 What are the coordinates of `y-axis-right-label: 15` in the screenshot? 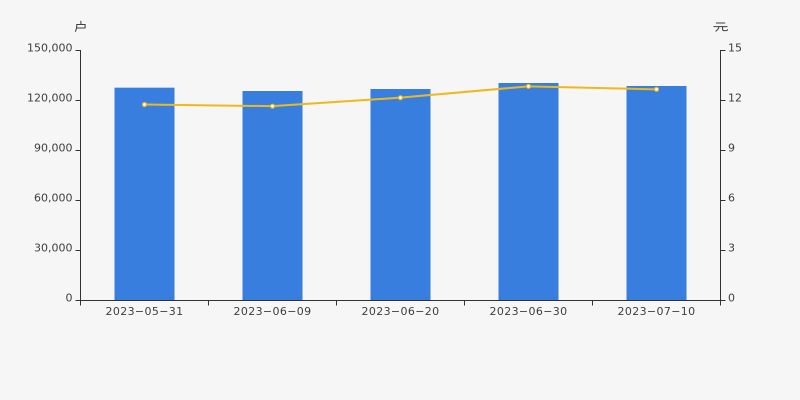 It's located at (735, 48).